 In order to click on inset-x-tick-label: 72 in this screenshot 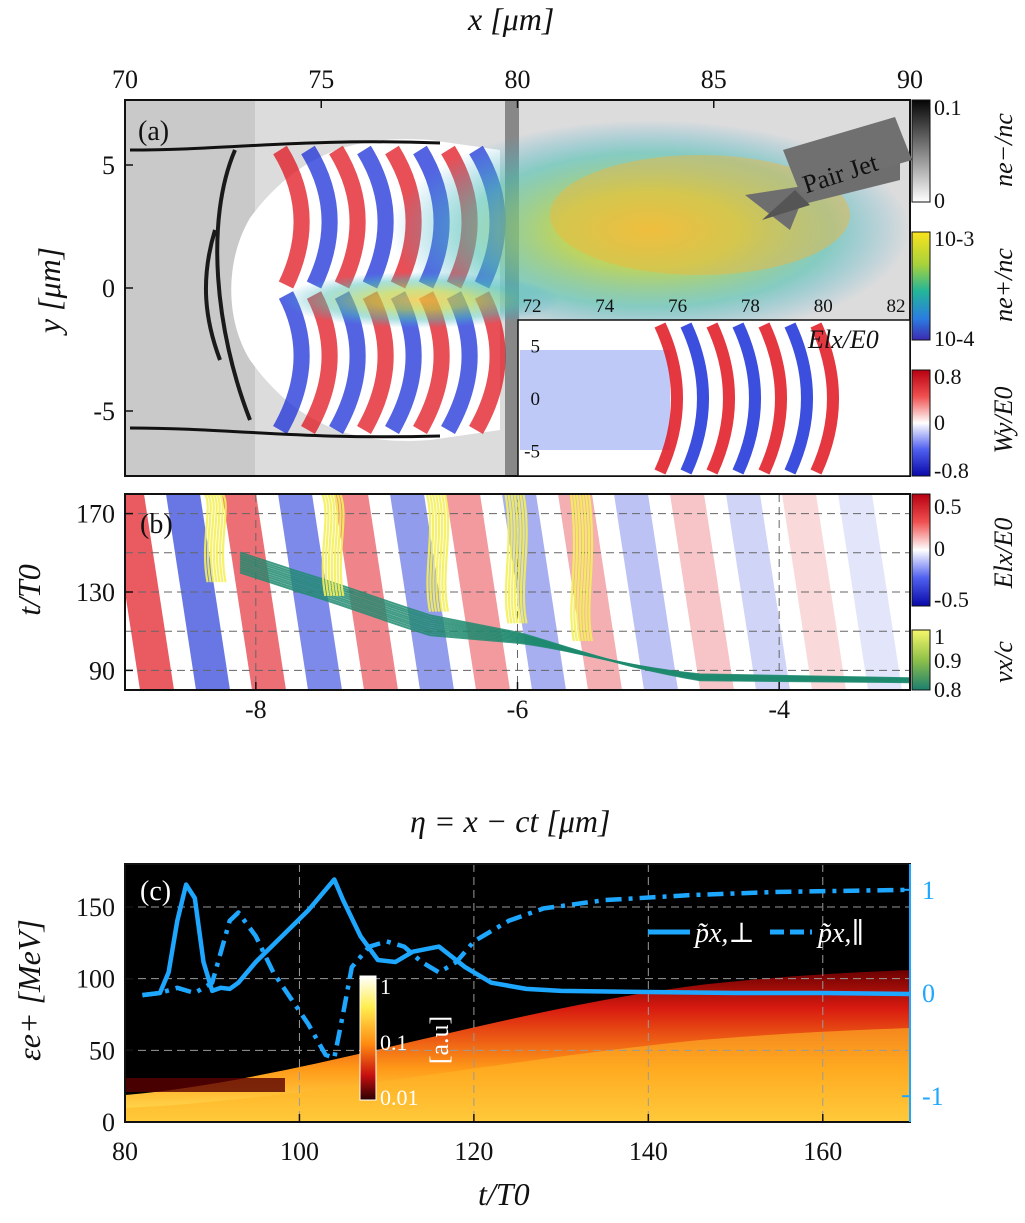, I will do `click(532, 306)`.